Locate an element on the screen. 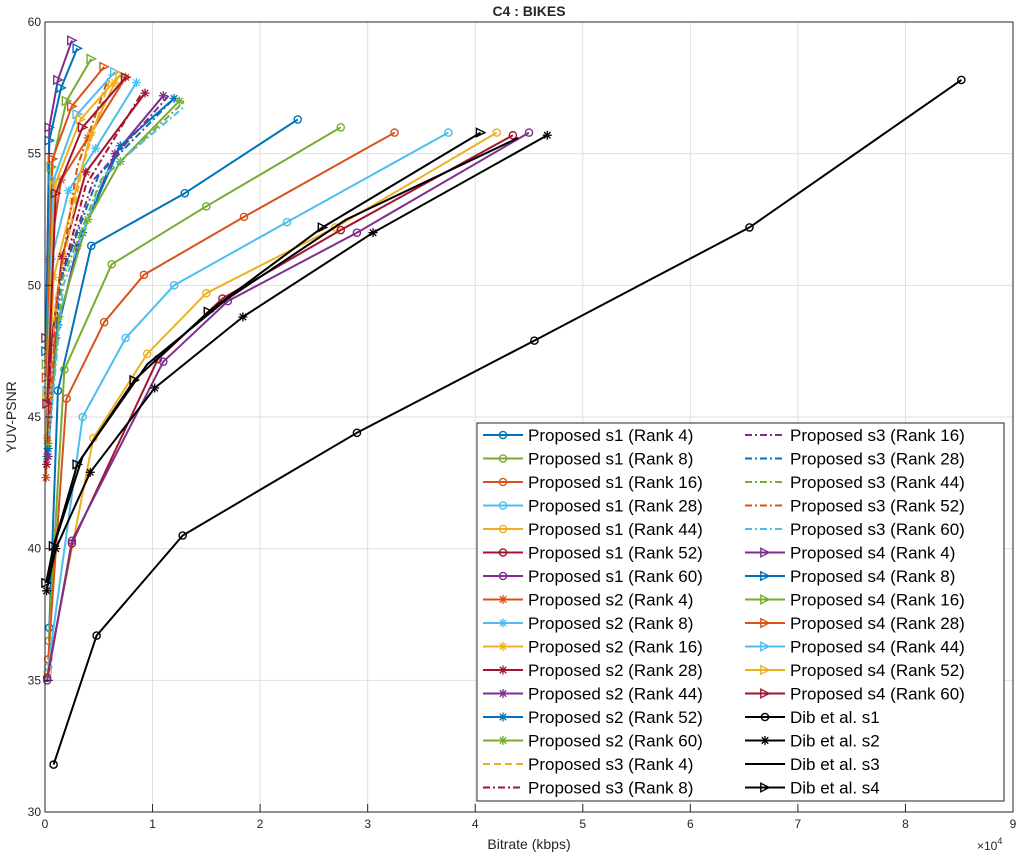 This screenshot has width=1023, height=855. legend-entry: Proposed s1 (Rank 16) is located at coordinates (593, 482).